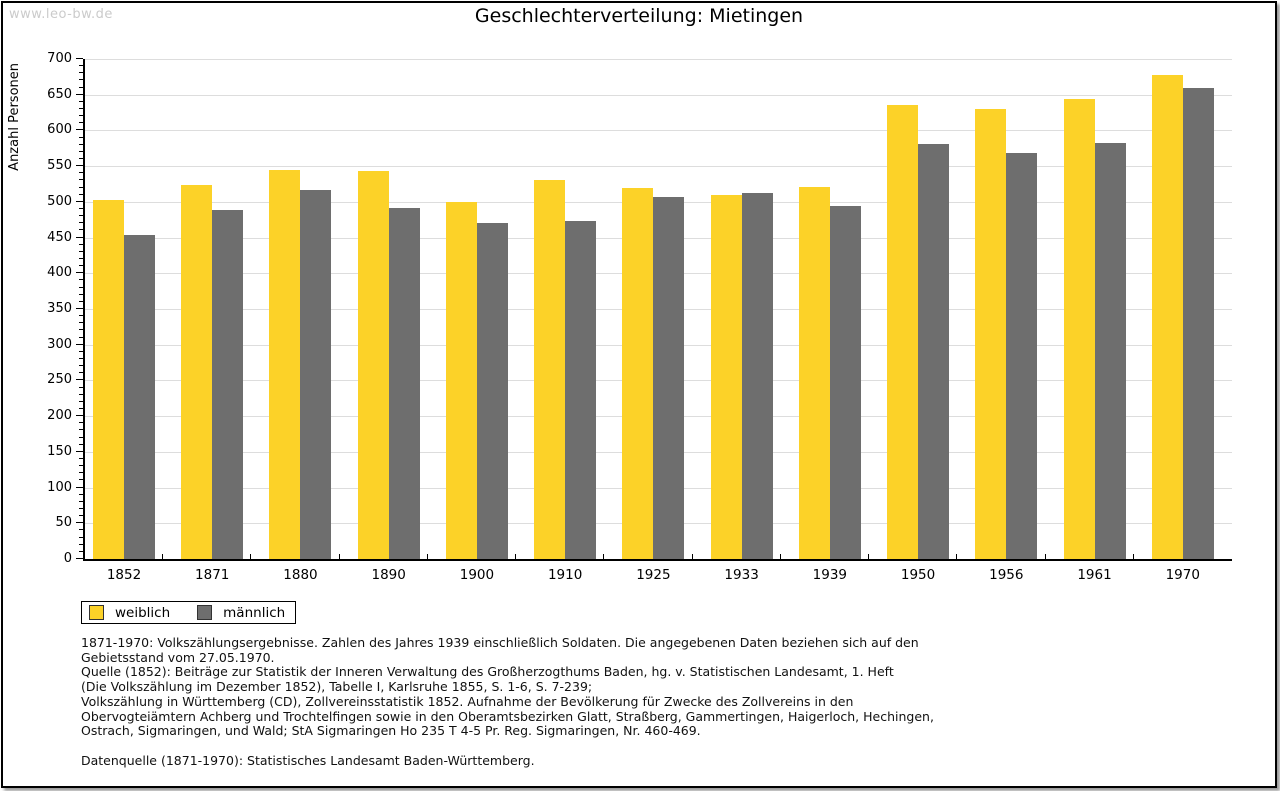 The height and width of the screenshot is (791, 1280). What do you see at coordinates (124, 575) in the screenshot?
I see `x-axis-label: 1852` at bounding box center [124, 575].